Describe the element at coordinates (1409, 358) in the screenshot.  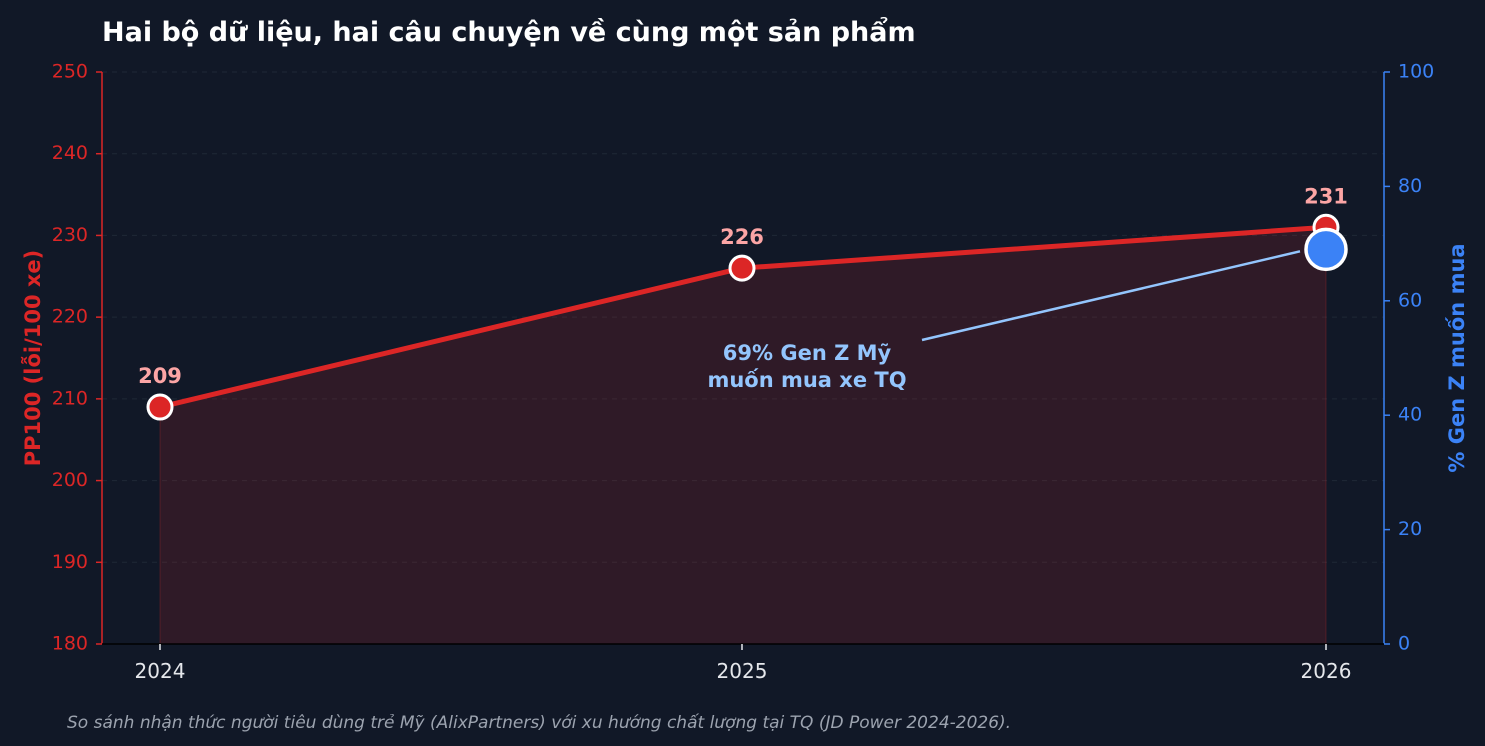
I see `right-axis-ticks: 0 20 40 60 80 100` at that location.